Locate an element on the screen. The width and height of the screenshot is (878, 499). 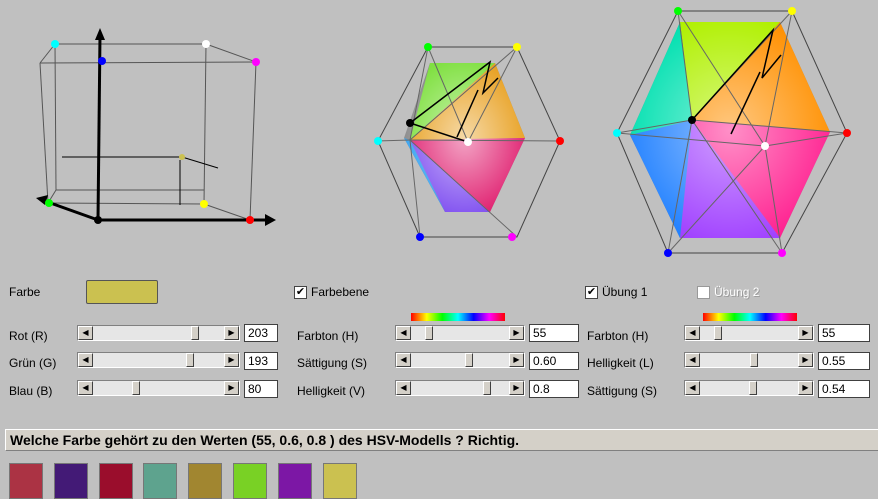
hls-hue-bar is located at coordinates (750, 317).